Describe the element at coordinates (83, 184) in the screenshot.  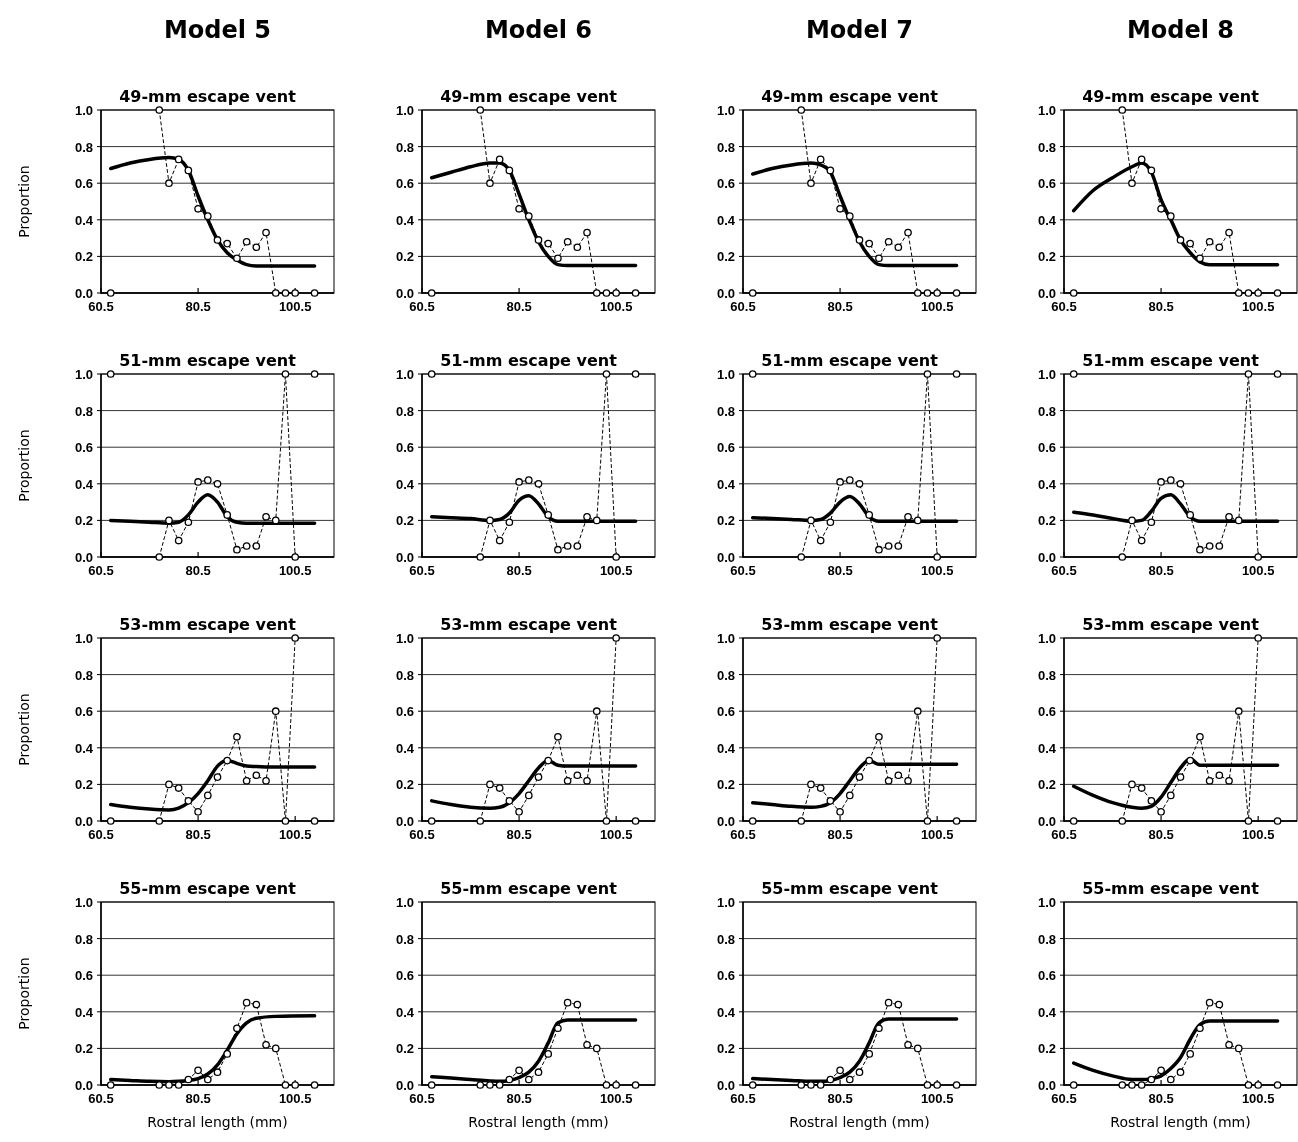
I see `y-tick-label: 0.6` at that location.